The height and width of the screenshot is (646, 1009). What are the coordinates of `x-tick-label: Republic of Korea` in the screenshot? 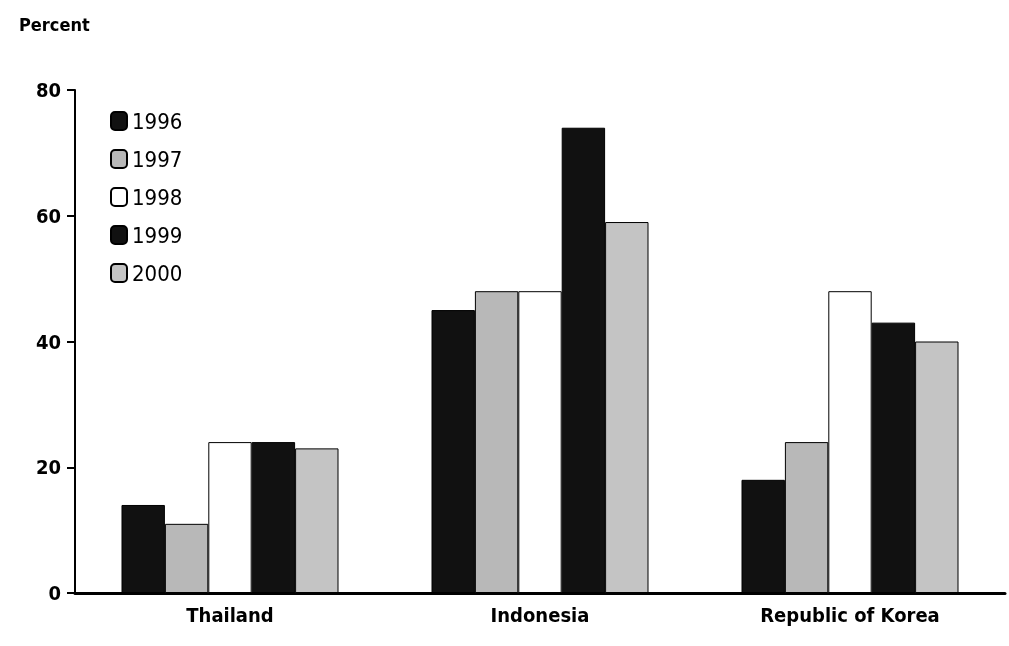 It's located at (850, 615).